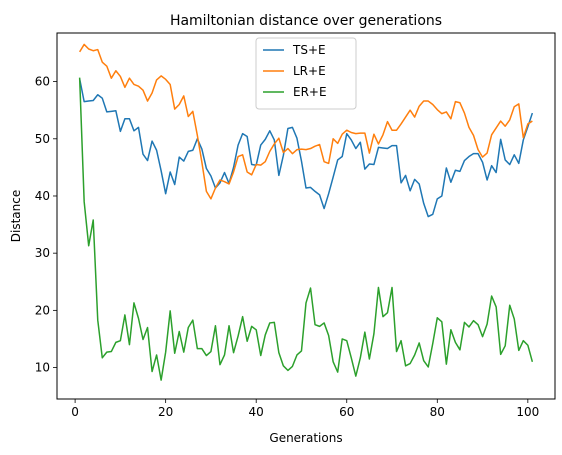  Describe the element at coordinates (305, 438) in the screenshot. I see `x-axis-title: Generations` at that location.